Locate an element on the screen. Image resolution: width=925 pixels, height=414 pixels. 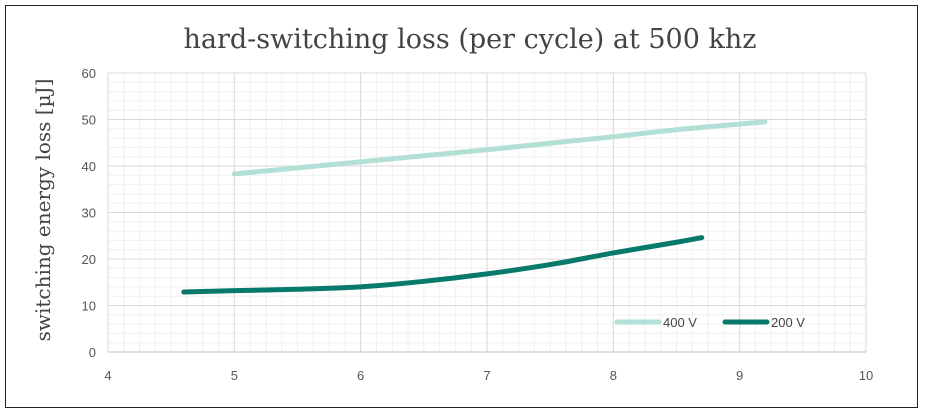
x-tick-label: 5 is located at coordinates (234, 375).